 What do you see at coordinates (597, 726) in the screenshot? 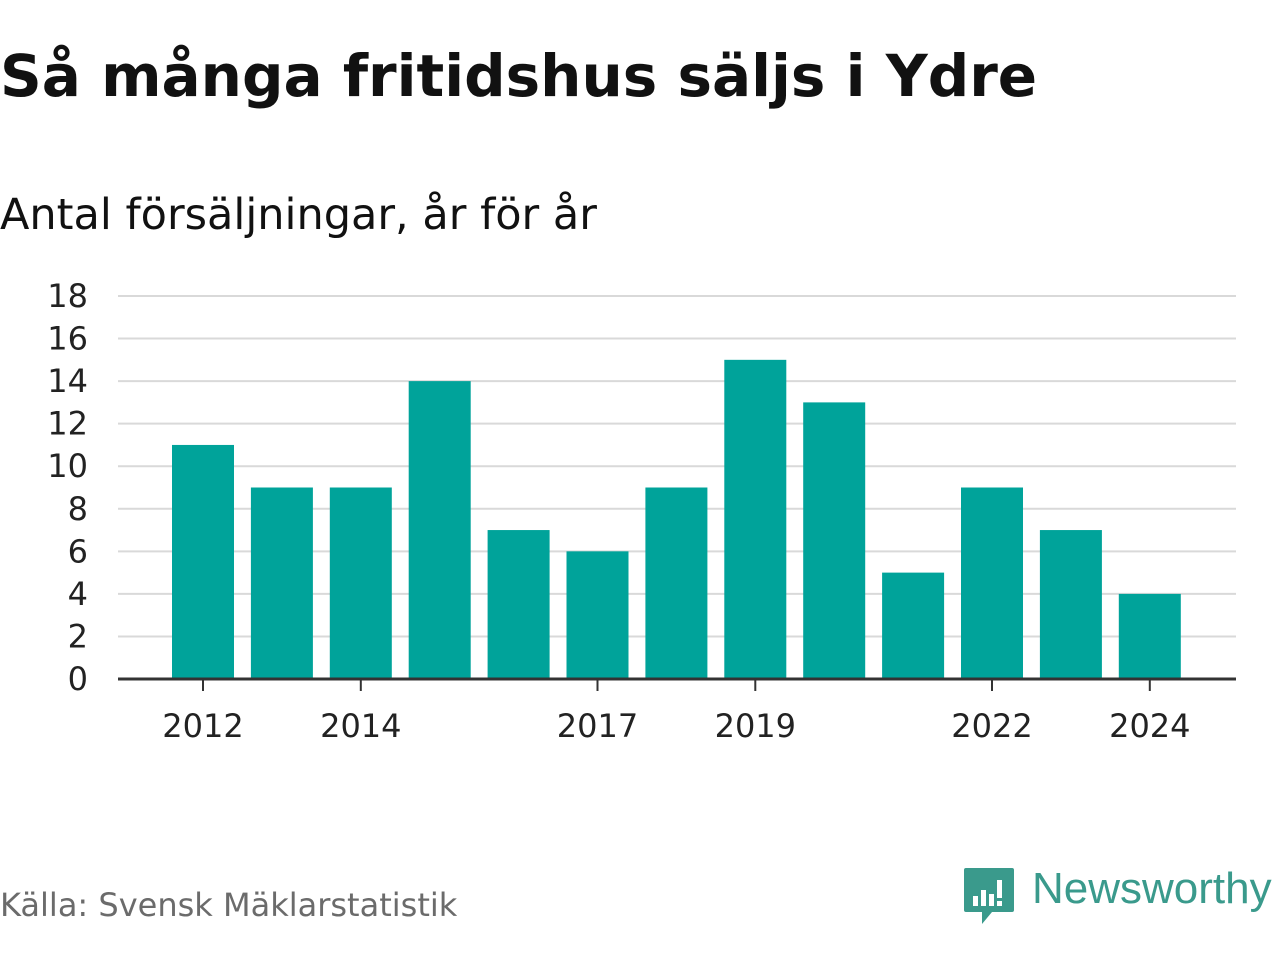
I see `x-tick-label: 2017` at bounding box center [597, 726].